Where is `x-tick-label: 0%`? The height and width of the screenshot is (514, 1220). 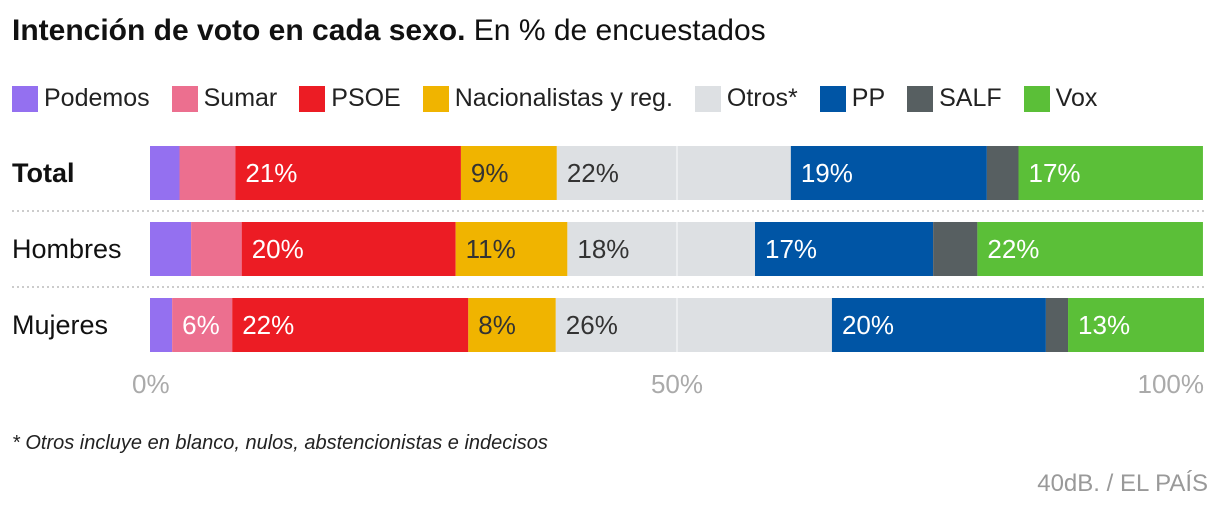 x-tick-label: 0% is located at coordinates (151, 384).